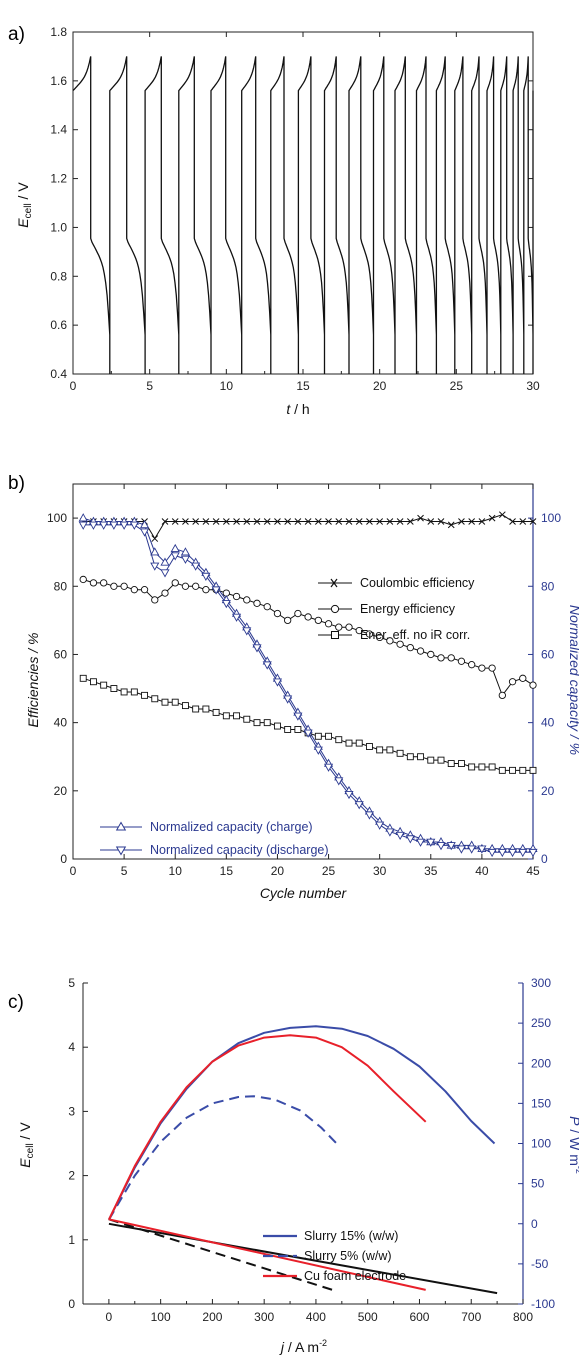 This screenshot has height=1360, width=579. I want to click on legend-capacity-discharge: Normalized capacity (discharge), so click(239, 850).